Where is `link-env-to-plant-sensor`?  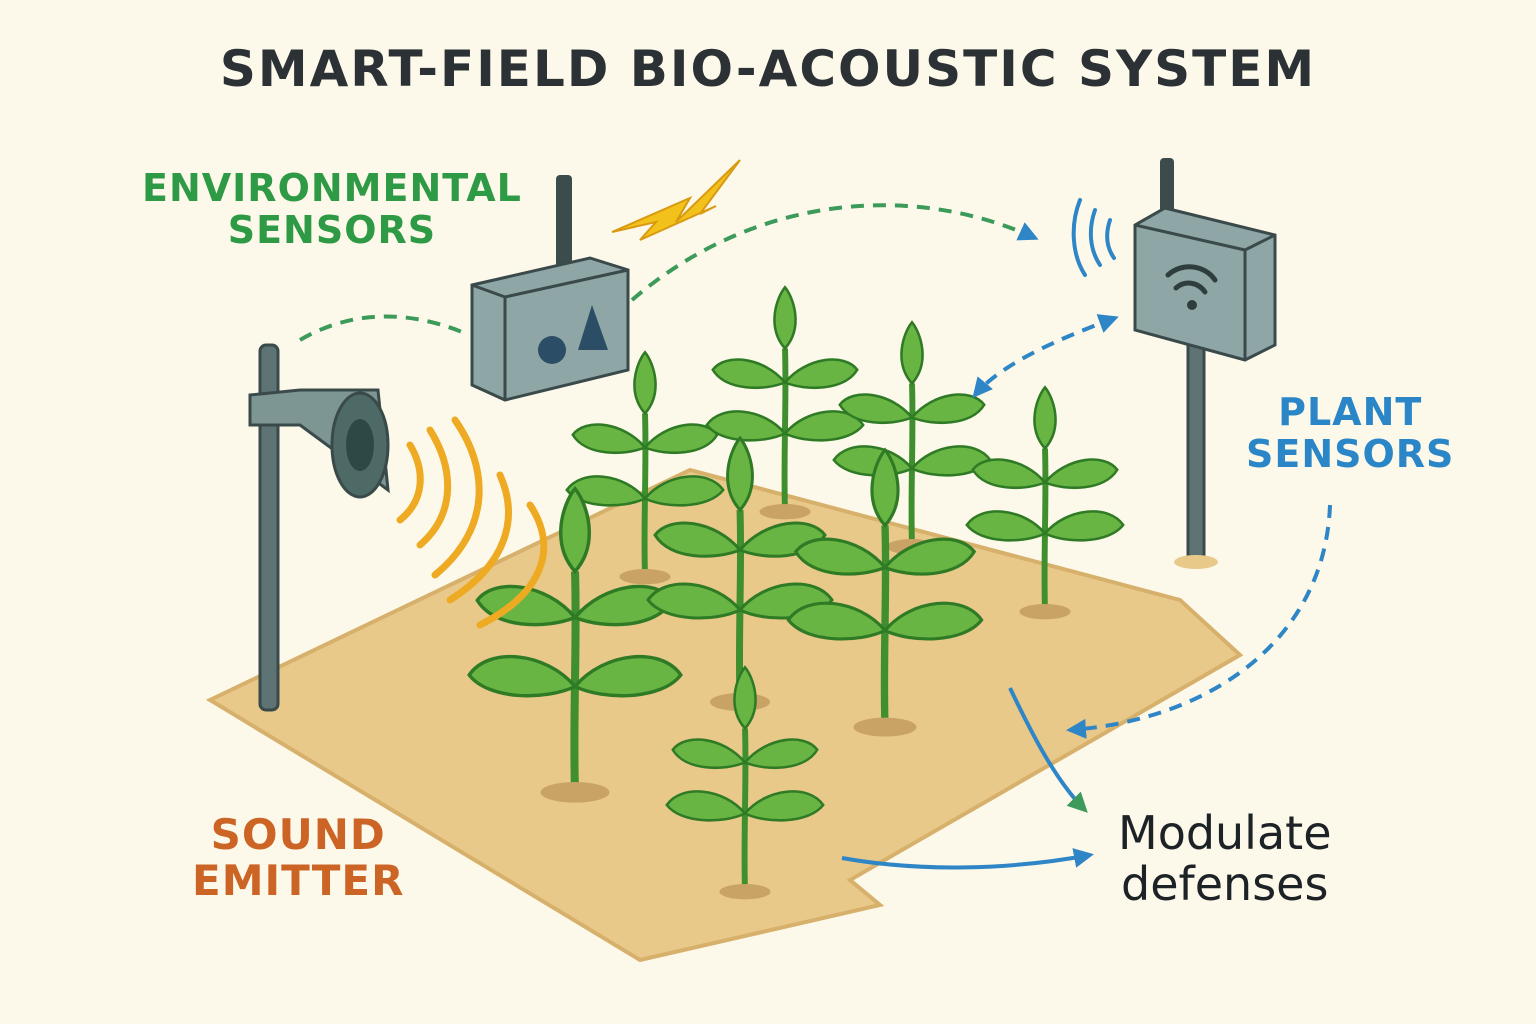 link-env-to-plant-sensor is located at coordinates (834, 252).